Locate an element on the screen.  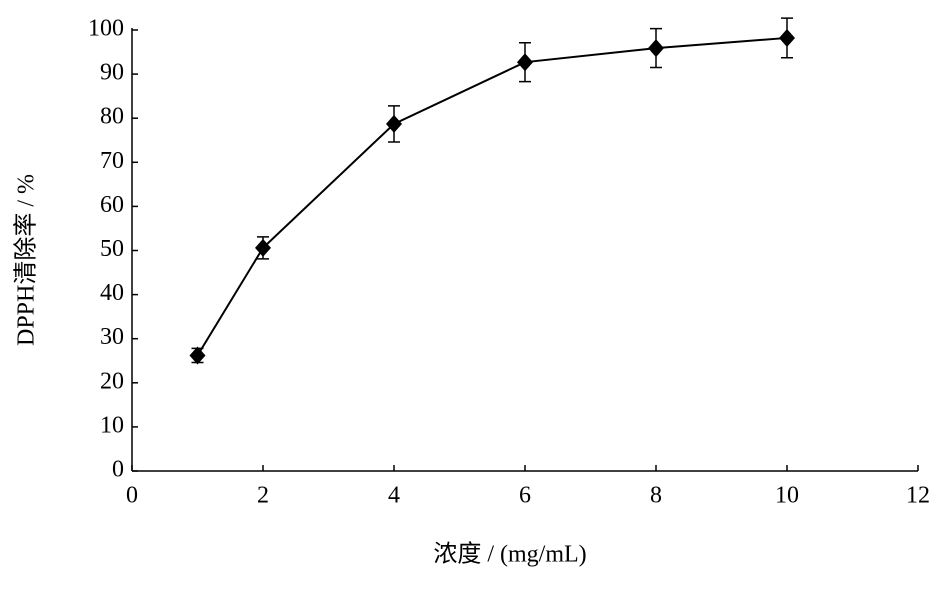
y-tick-label: 90 is located at coordinates (112, 73).